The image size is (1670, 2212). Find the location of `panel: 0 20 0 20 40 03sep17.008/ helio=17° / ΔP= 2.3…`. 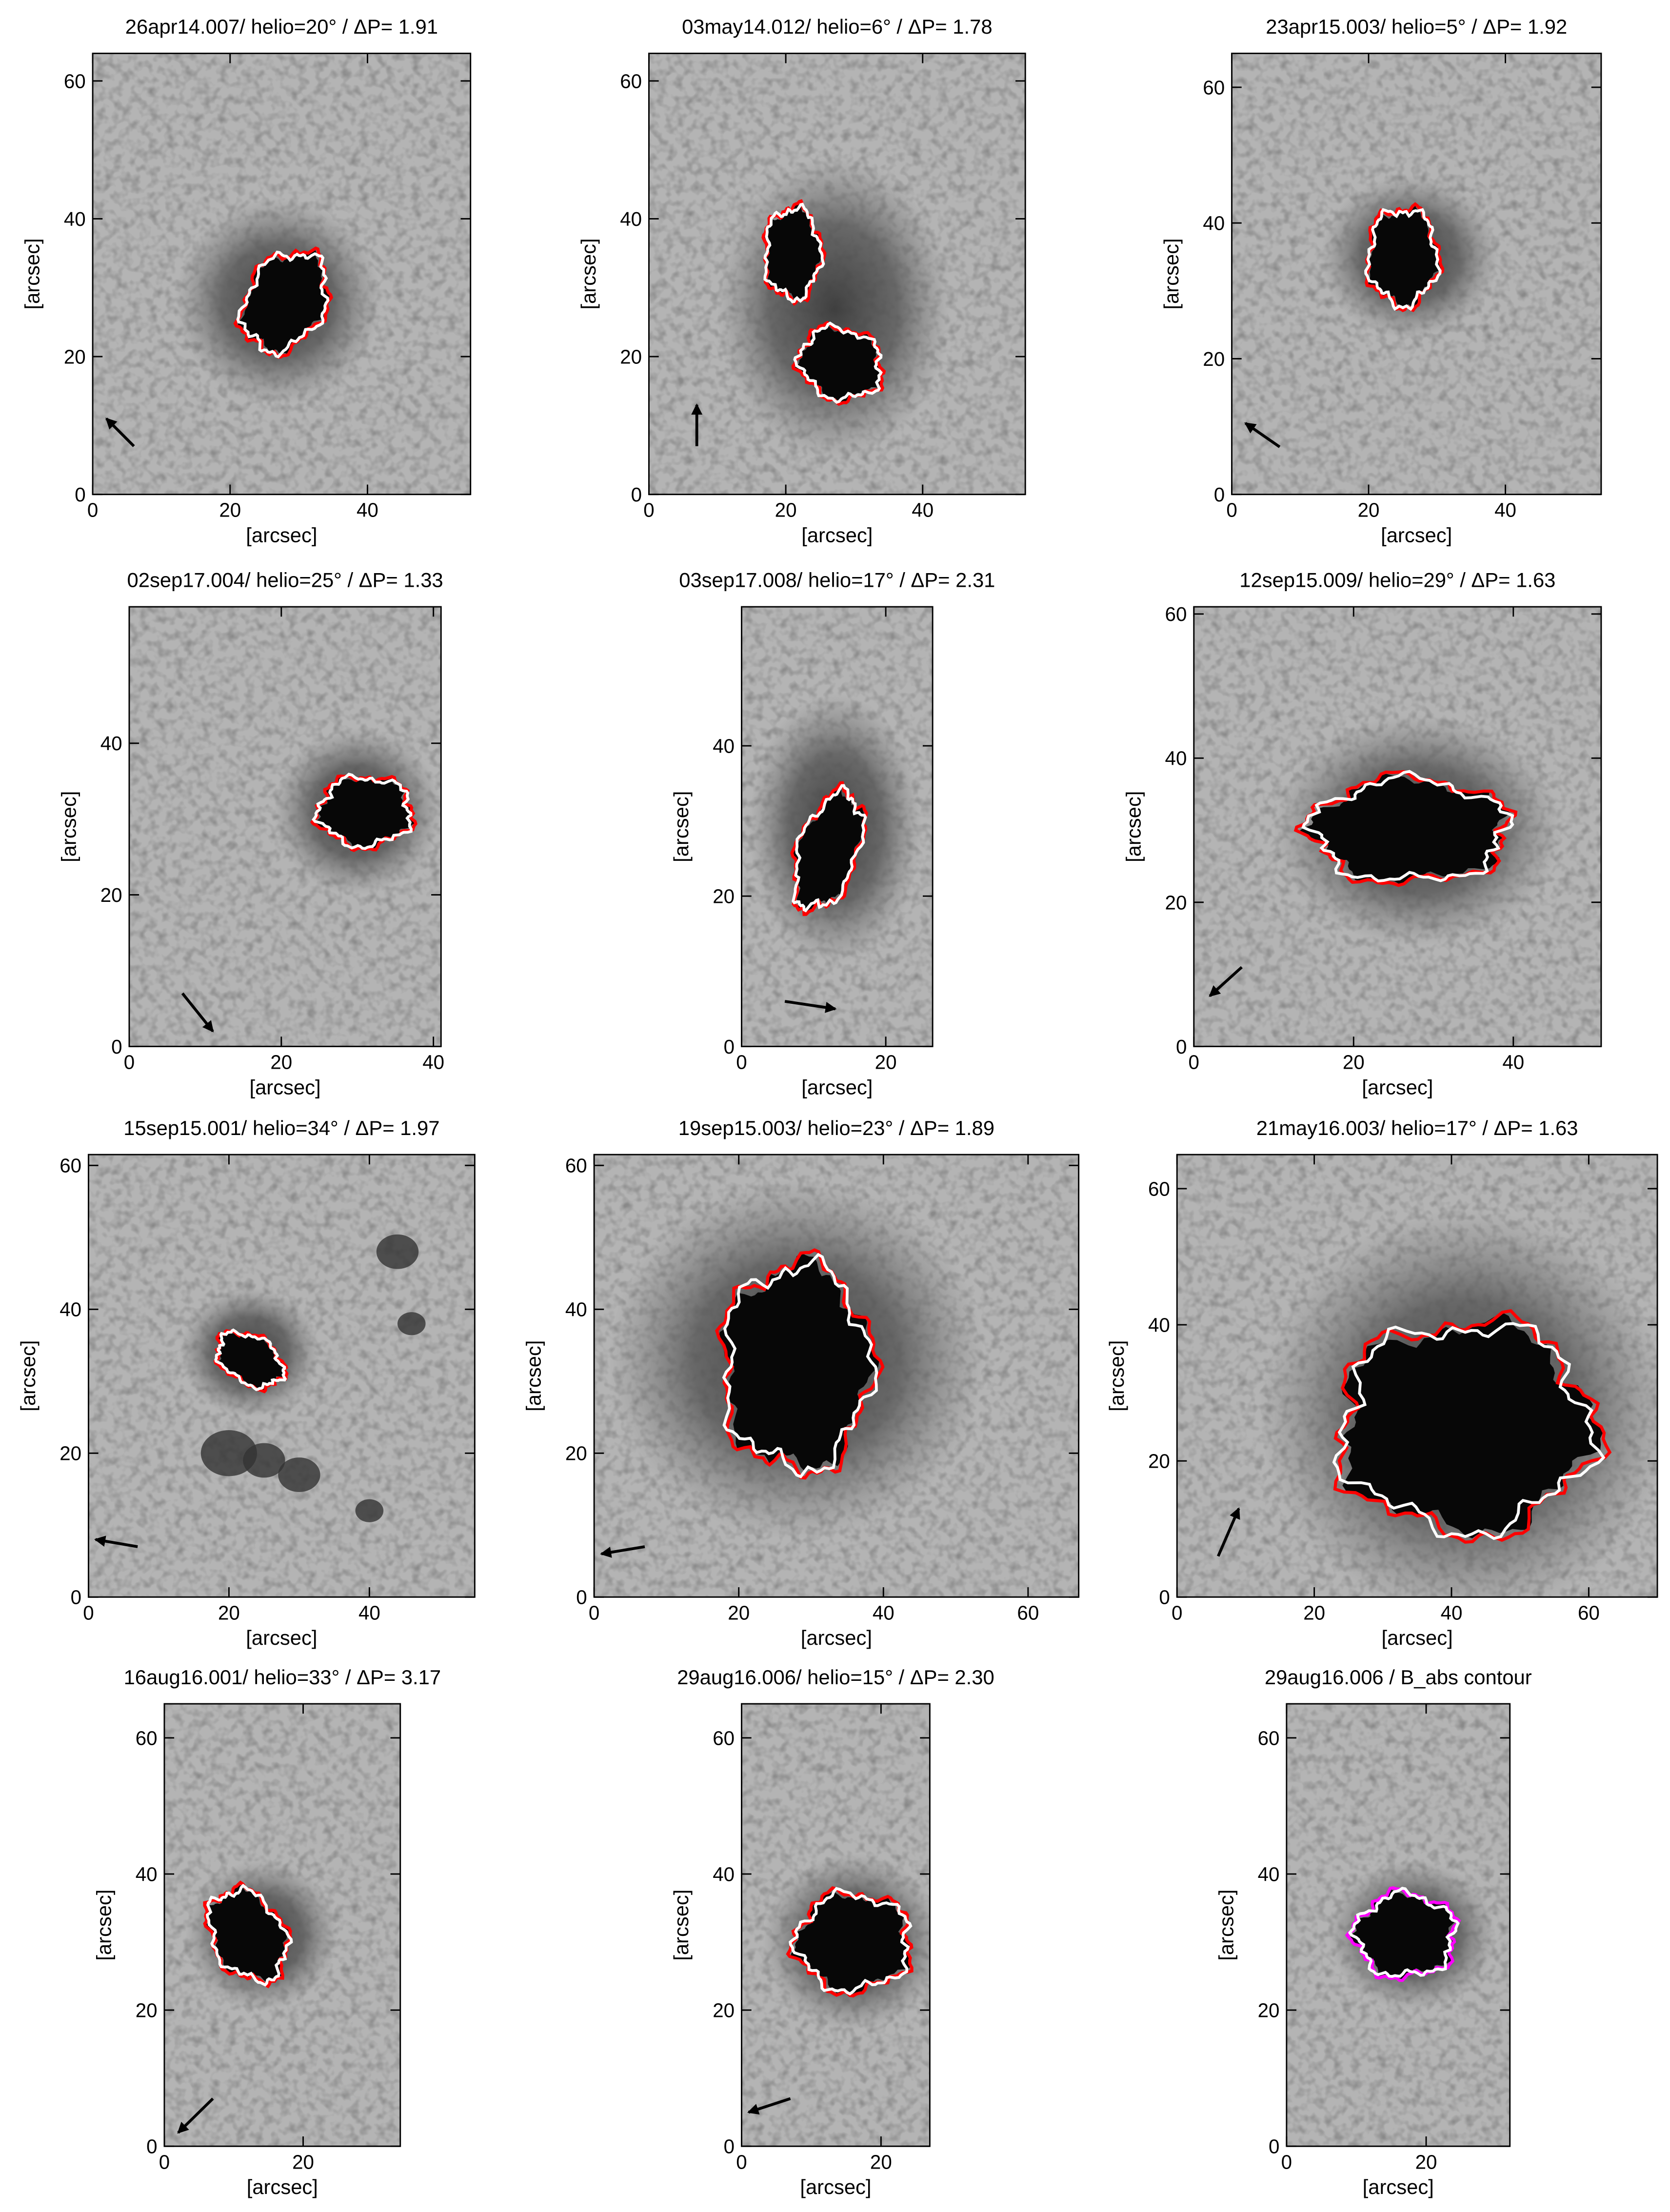

panel: 0 20 0 20 40 03sep17.008/ helio=17° / ΔP= 2.3… is located at coordinates (832, 834).